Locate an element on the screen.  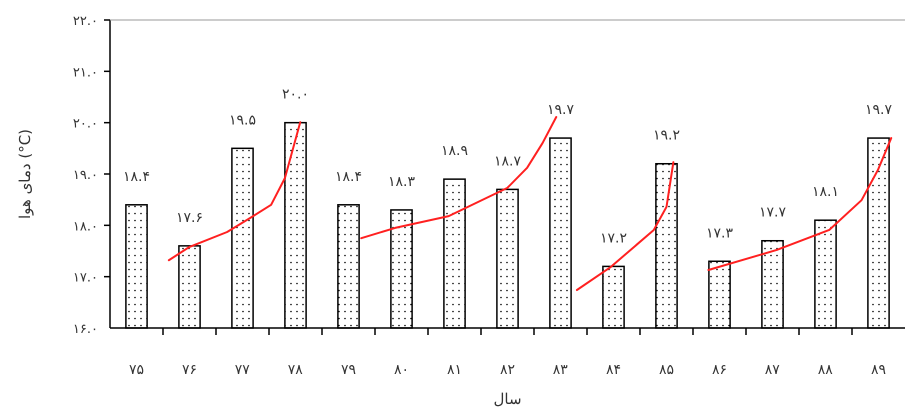
data-label: ۱۸.۷ is located at coordinates (508, 161).